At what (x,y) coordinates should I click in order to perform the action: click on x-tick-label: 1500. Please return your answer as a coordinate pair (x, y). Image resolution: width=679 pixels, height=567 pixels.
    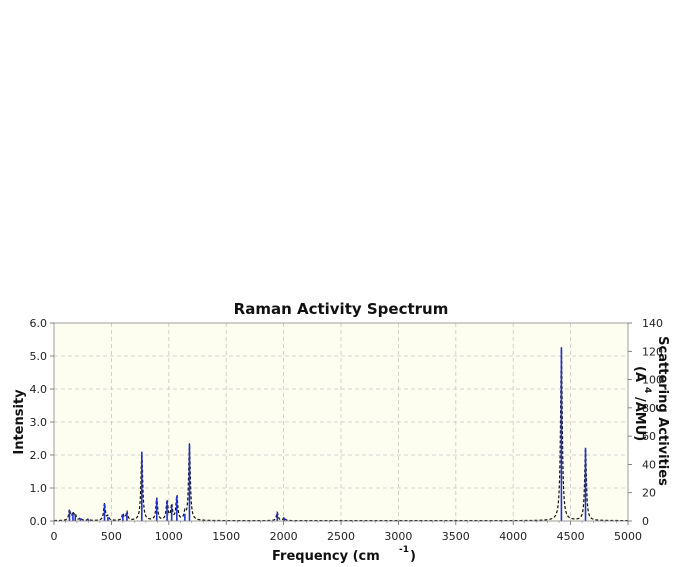
    Looking at the image, I should click on (226, 536).